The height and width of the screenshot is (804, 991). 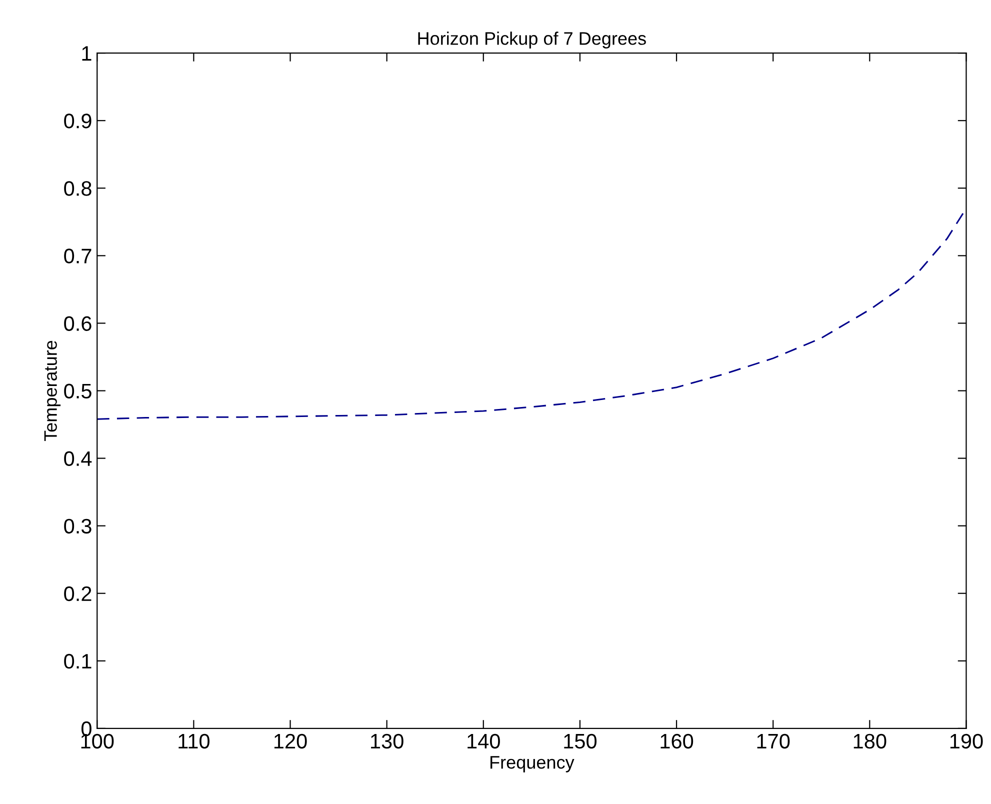 What do you see at coordinates (387, 741) in the screenshot?
I see `x-tick-label: 130` at bounding box center [387, 741].